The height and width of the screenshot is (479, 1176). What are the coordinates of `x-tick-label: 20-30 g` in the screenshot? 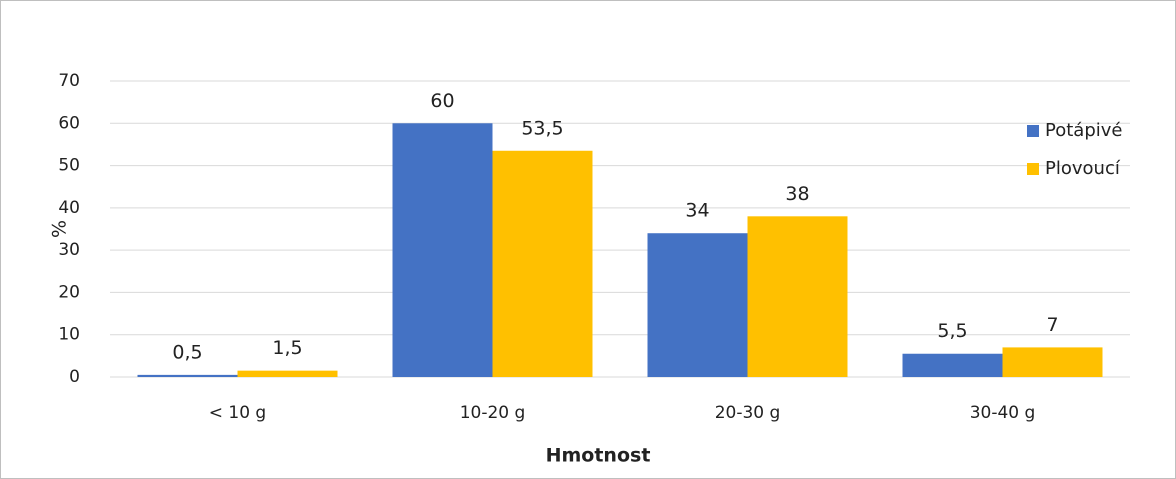 It's located at (748, 413).